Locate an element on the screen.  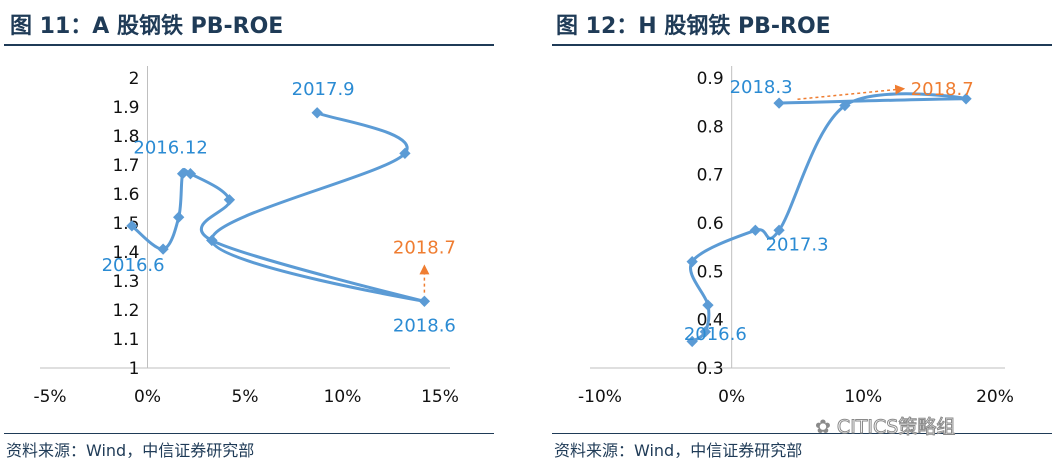
highlight-arrow is located at coordinates (851, 92).